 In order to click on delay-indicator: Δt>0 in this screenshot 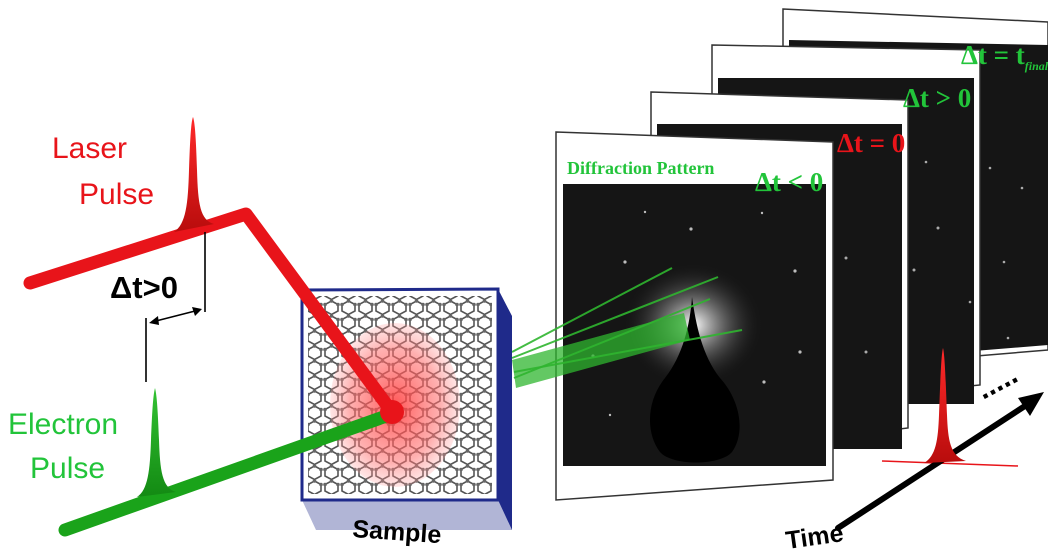, I will do `click(158, 307)`.